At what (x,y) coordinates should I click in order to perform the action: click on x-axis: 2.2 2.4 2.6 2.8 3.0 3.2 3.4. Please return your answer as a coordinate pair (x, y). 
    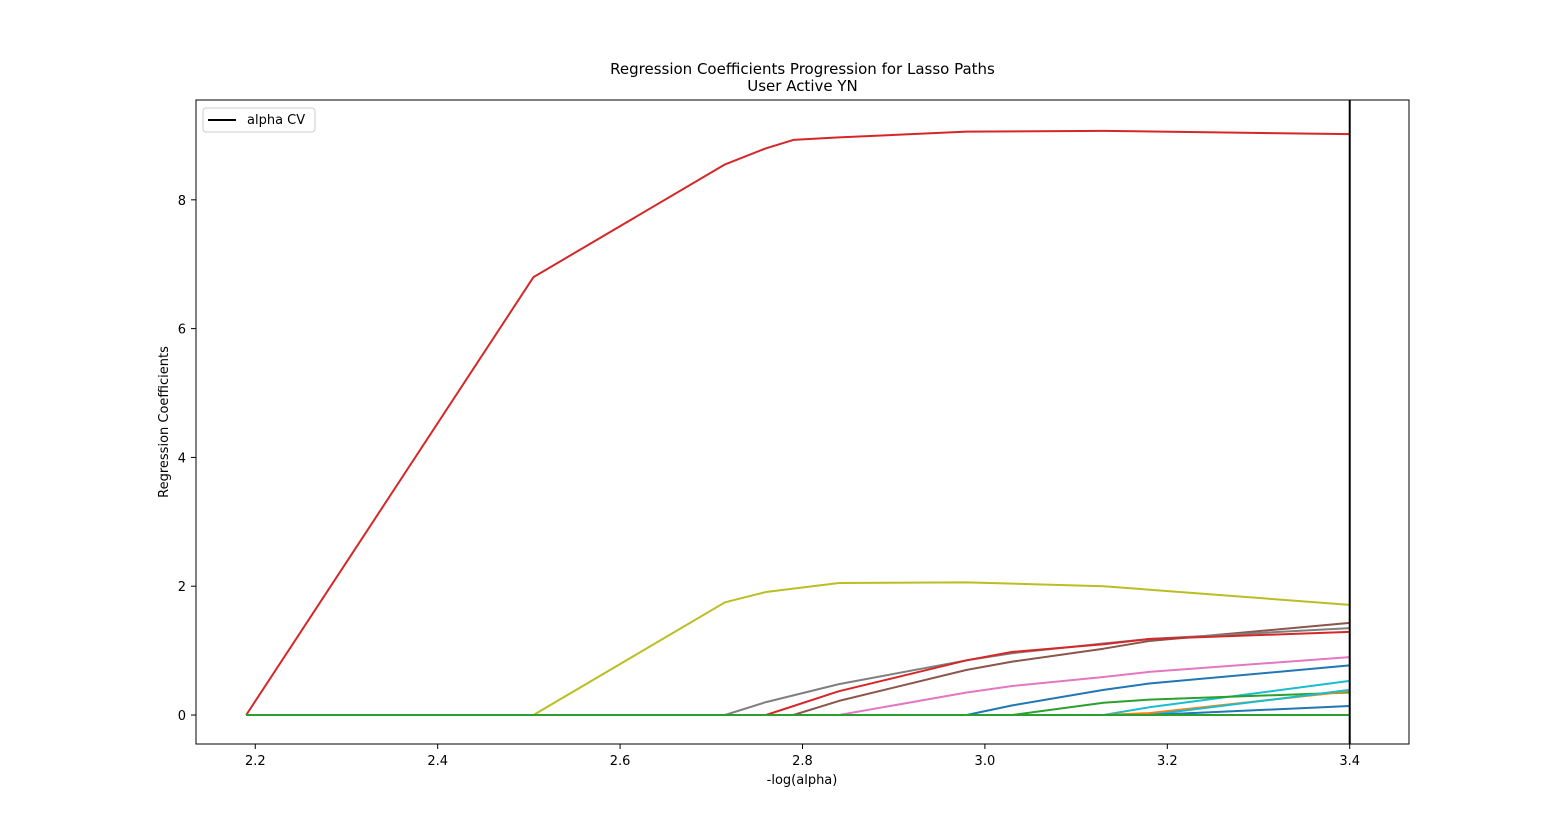
    Looking at the image, I should click on (802, 756).